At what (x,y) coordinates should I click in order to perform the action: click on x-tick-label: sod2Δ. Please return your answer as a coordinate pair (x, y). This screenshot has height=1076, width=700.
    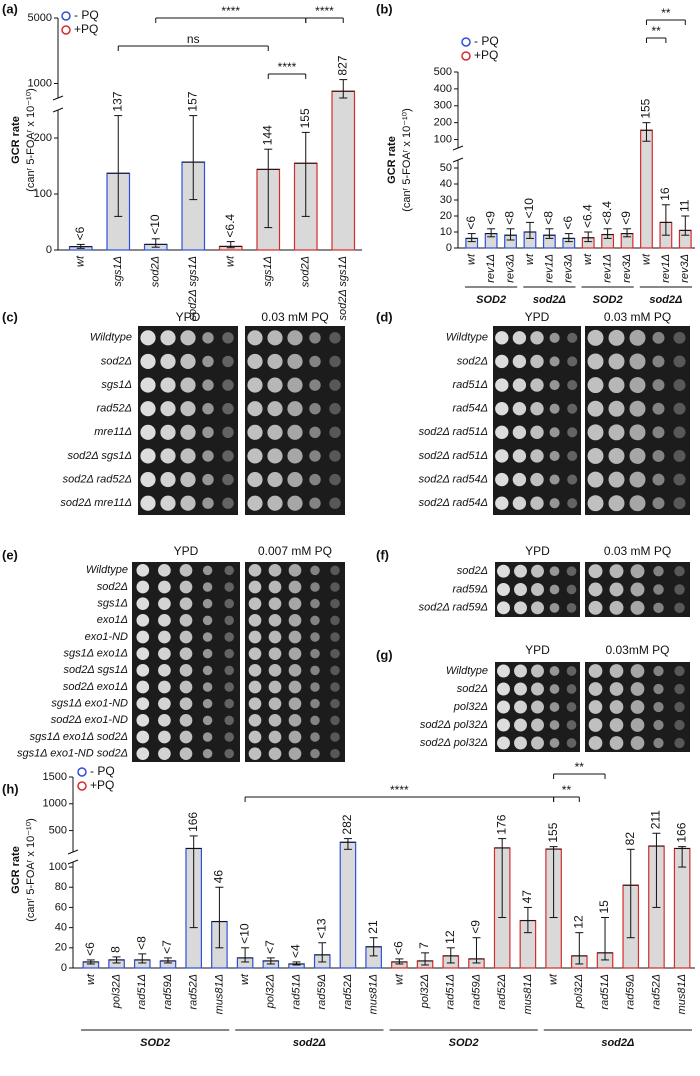
    Looking at the image, I should click on (306, 271).